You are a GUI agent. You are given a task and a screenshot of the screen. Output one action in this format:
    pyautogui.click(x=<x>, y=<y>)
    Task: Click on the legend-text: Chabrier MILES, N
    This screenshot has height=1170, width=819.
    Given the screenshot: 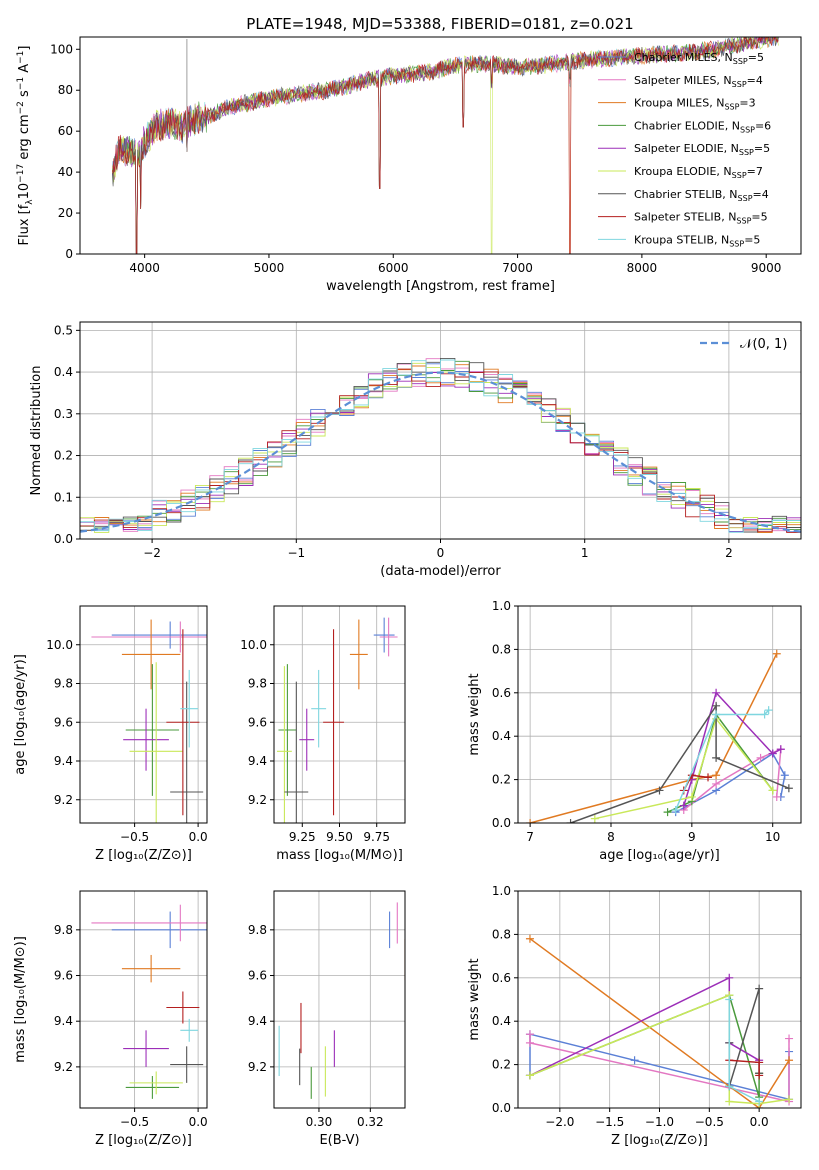 What is the action you would take?
    pyautogui.click(x=683, y=57)
    